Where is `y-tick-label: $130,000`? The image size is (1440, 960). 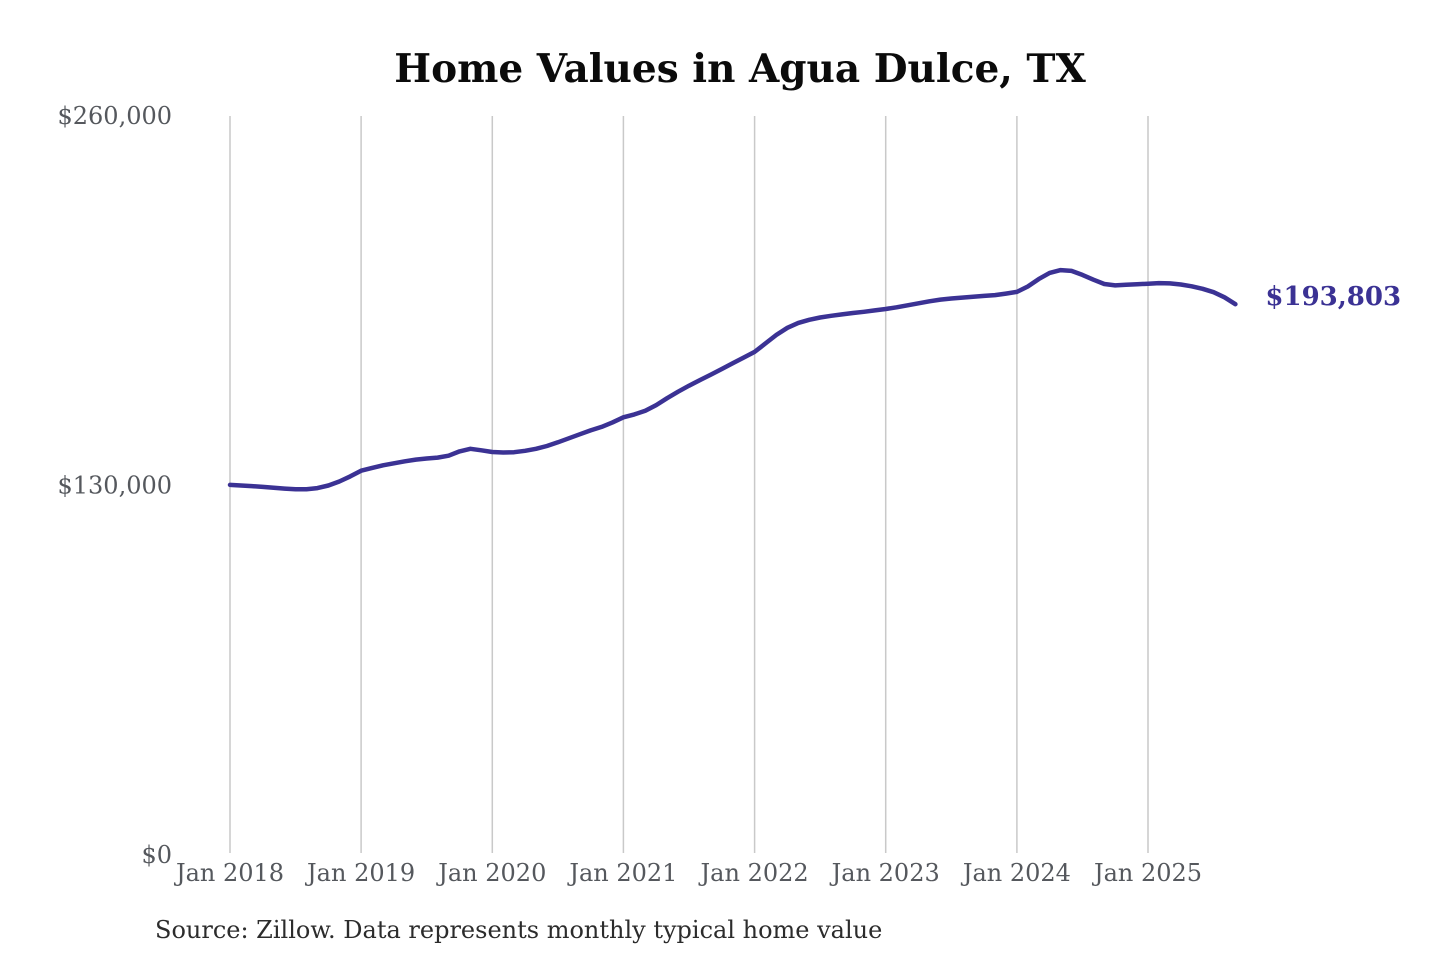 y-tick-label: $130,000 is located at coordinates (114, 486).